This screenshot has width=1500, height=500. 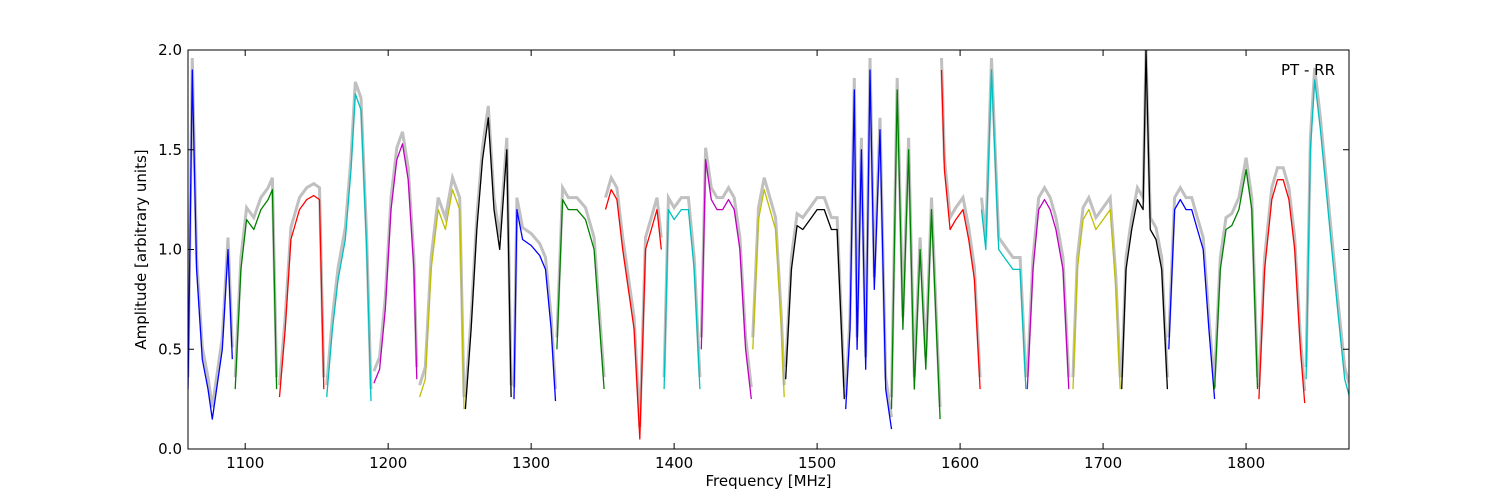 What do you see at coordinates (141, 249) in the screenshot?
I see `y-axis-label: Amplitude [arbitrary units]` at bounding box center [141, 249].